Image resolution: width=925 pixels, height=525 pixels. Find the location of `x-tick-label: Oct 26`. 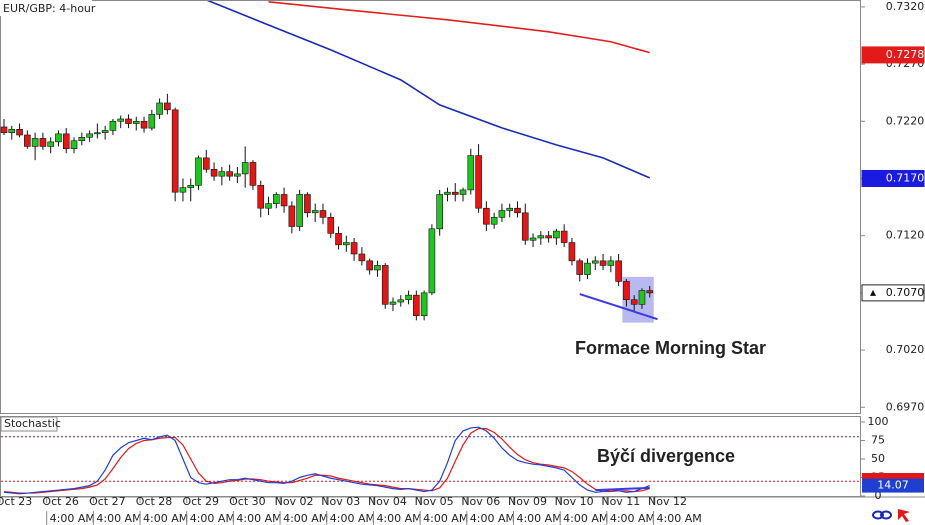

x-tick-label: Oct 26 is located at coordinates (60, 501).